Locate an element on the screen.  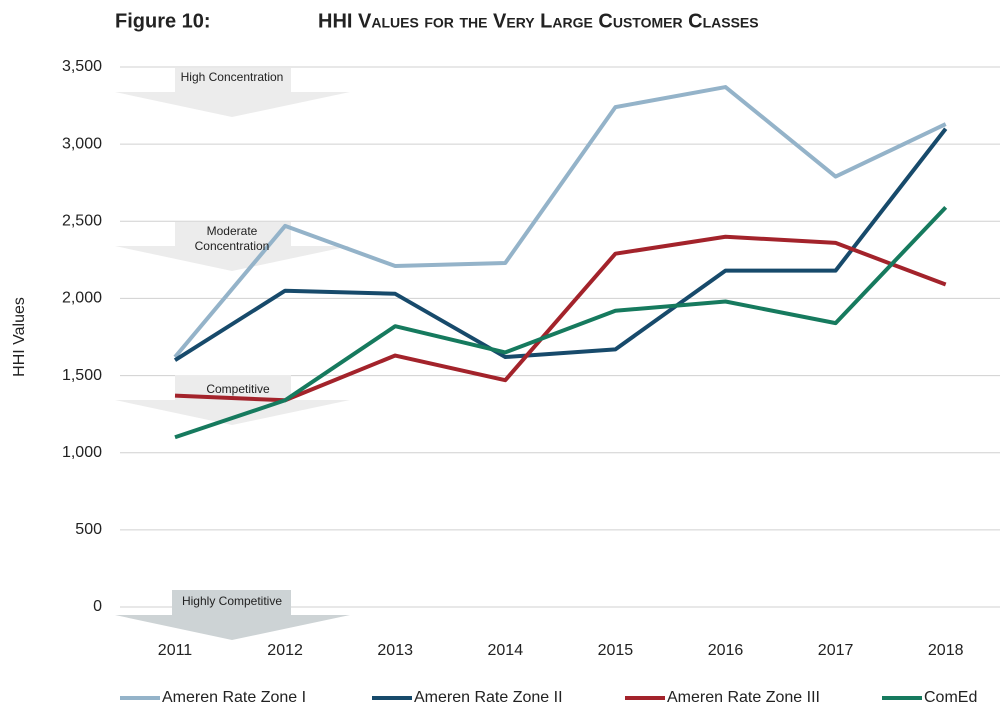
y-axis-label: HHI Values is located at coordinates (19, 337).